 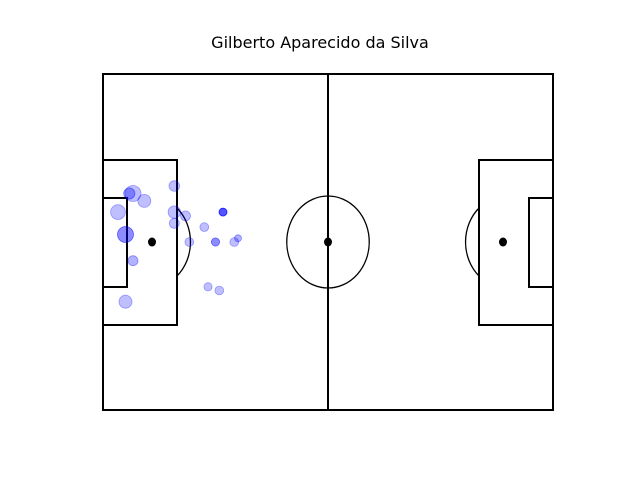 I want to click on data-points, so click(x=176, y=244).